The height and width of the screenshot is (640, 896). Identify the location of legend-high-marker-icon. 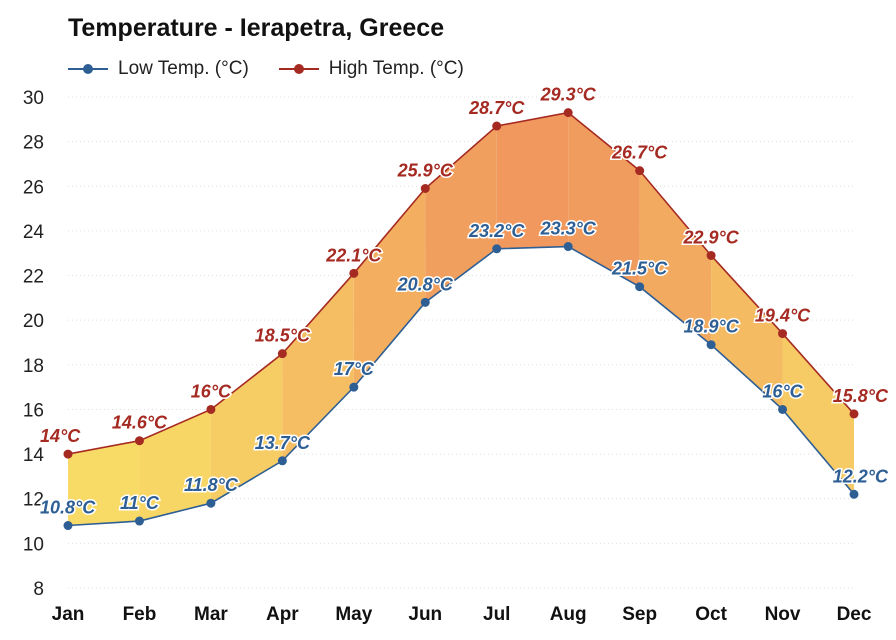
(298, 69).